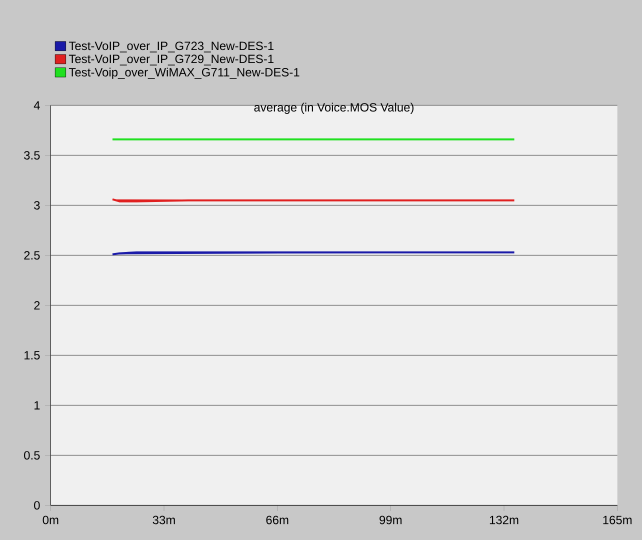 The width and height of the screenshot is (642, 540). What do you see at coordinates (32, 455) in the screenshot?
I see `y-tick-label: 0.5` at bounding box center [32, 455].